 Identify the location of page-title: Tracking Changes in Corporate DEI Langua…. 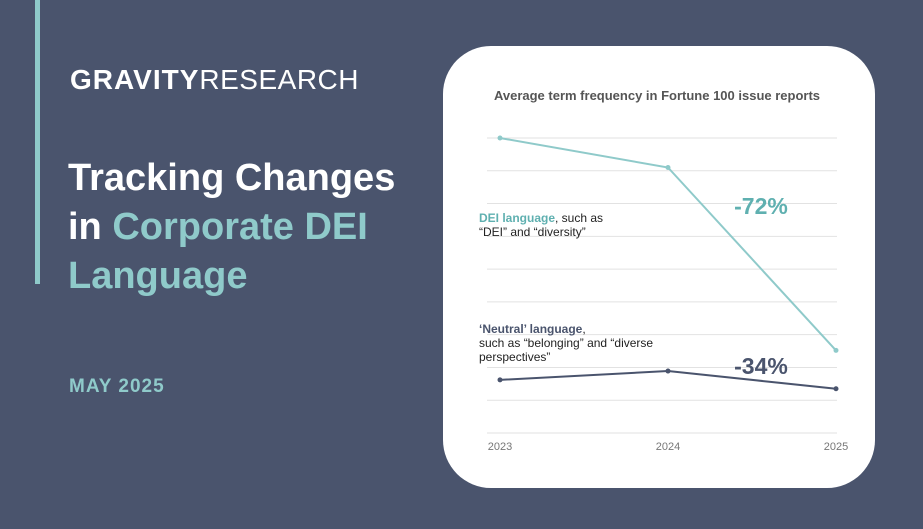
(248, 227).